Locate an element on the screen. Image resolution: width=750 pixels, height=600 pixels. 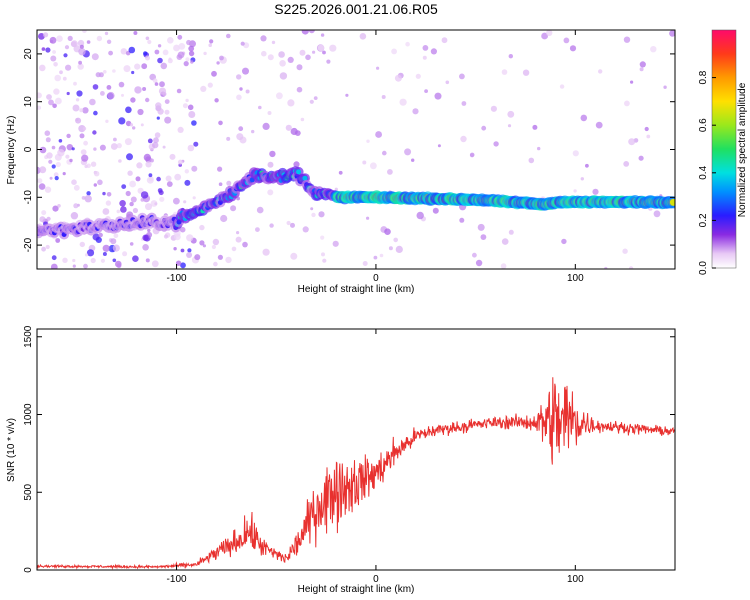
colorbar-tick-label: 0.8 is located at coordinates (703, 77).